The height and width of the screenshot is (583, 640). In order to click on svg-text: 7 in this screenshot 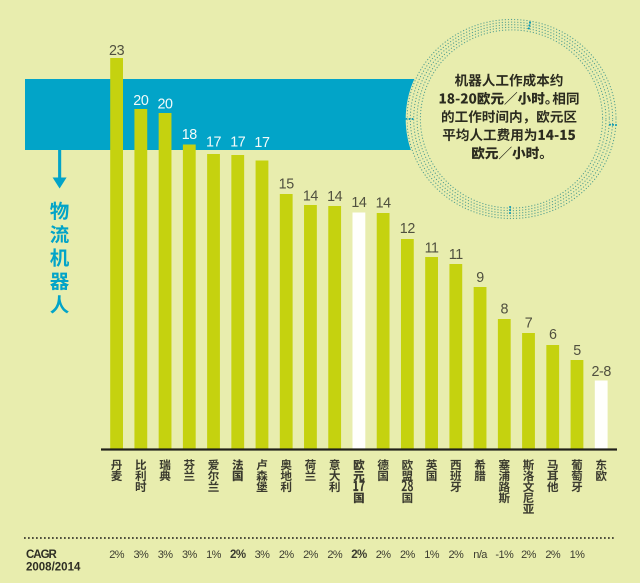, I will do `click(529, 324)`.